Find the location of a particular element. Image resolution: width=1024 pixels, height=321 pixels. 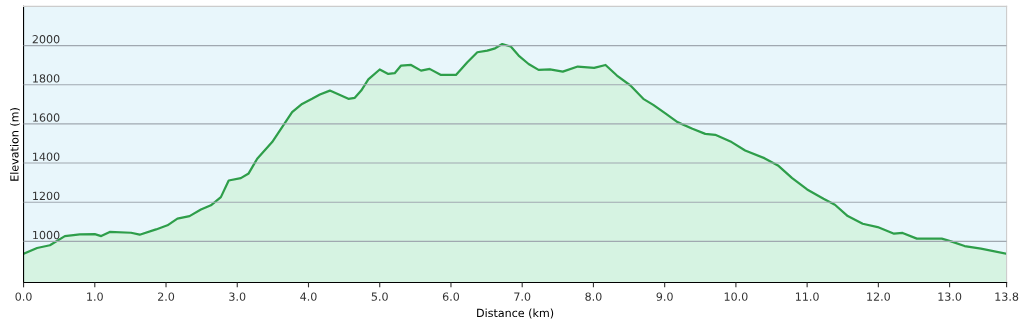

x-tick-label: 6.0 is located at coordinates (451, 296).